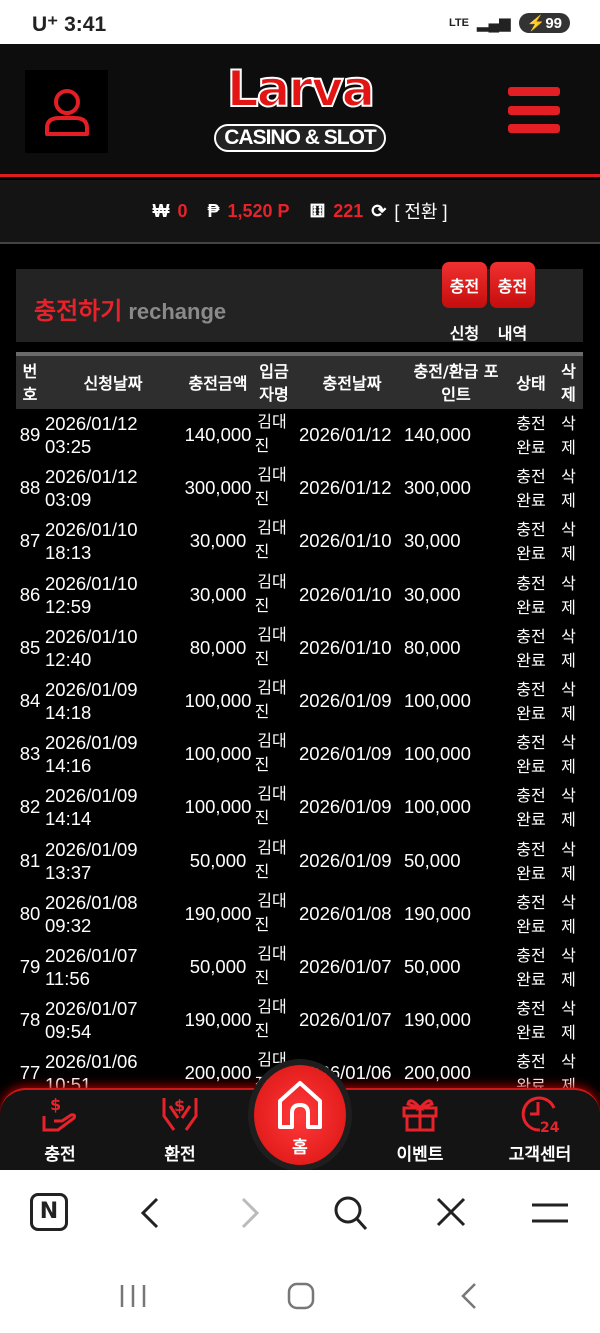 Image resolution: width=600 pixels, height=1333 pixels. What do you see at coordinates (218, 700) in the screenshot?
I see `cell-amount: 100,000` at bounding box center [218, 700].